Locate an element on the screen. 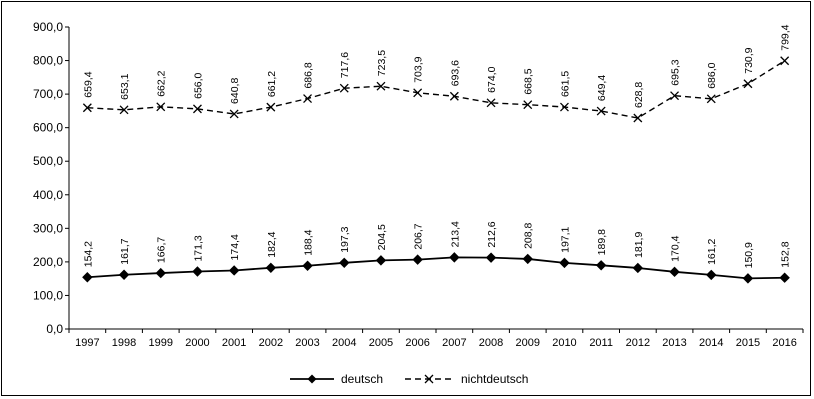 Image resolution: width=814 pixels, height=399 pixels. y-tick-label: 800,0 is located at coordinates (48, 61).